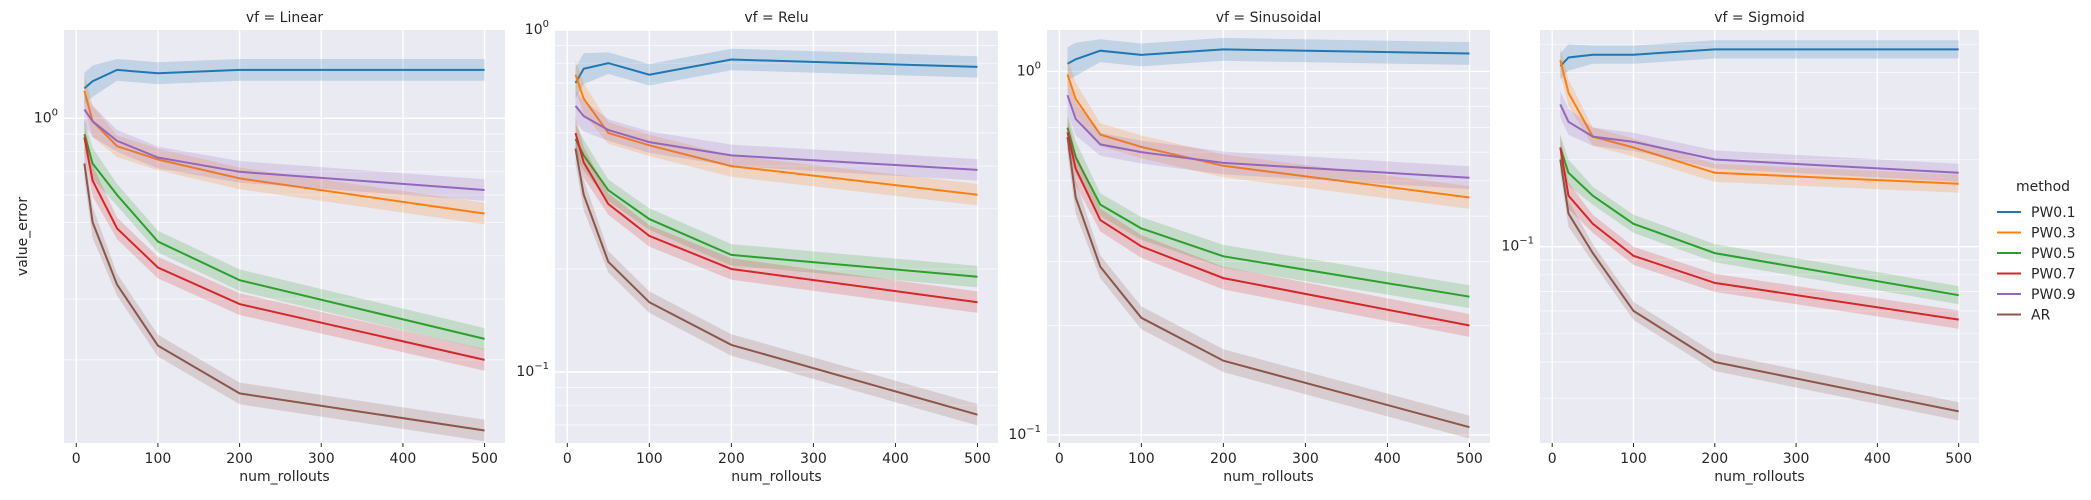 Image resolution: width=2091 pixels, height=500 pixels. I want to click on legend-label: PW0.7, so click(2053, 275).